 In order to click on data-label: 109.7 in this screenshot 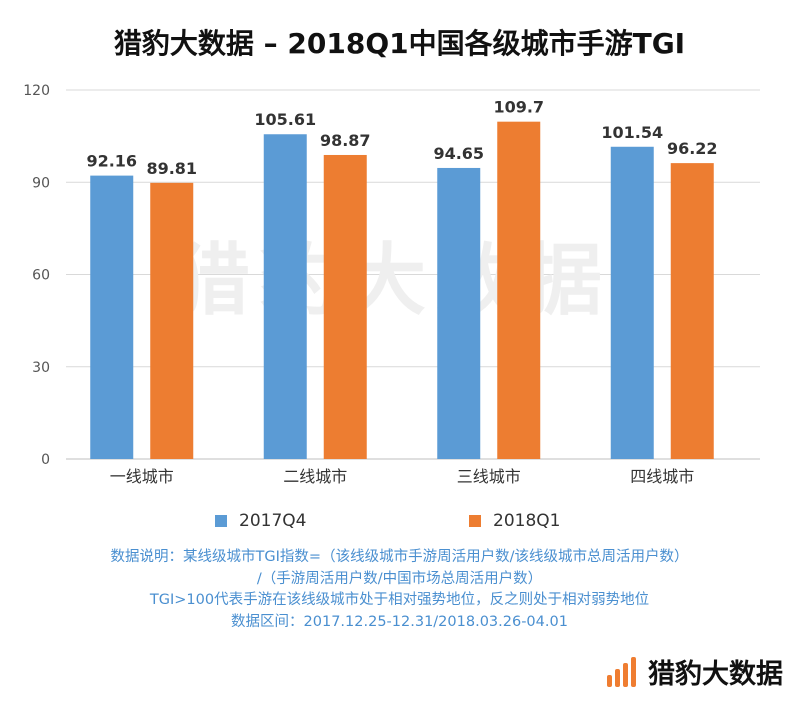, I will do `click(518, 107)`.